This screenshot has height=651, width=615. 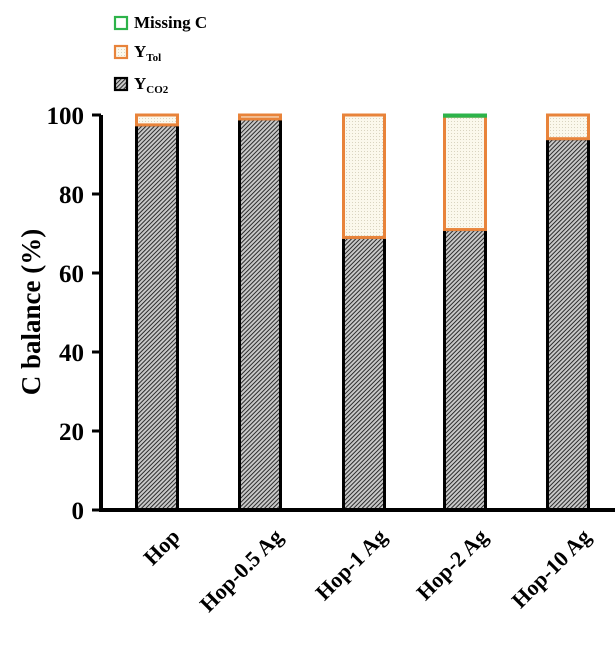 What do you see at coordinates (551, 568) in the screenshot?
I see `x-tick-label: Hop-10 Ag` at bounding box center [551, 568].